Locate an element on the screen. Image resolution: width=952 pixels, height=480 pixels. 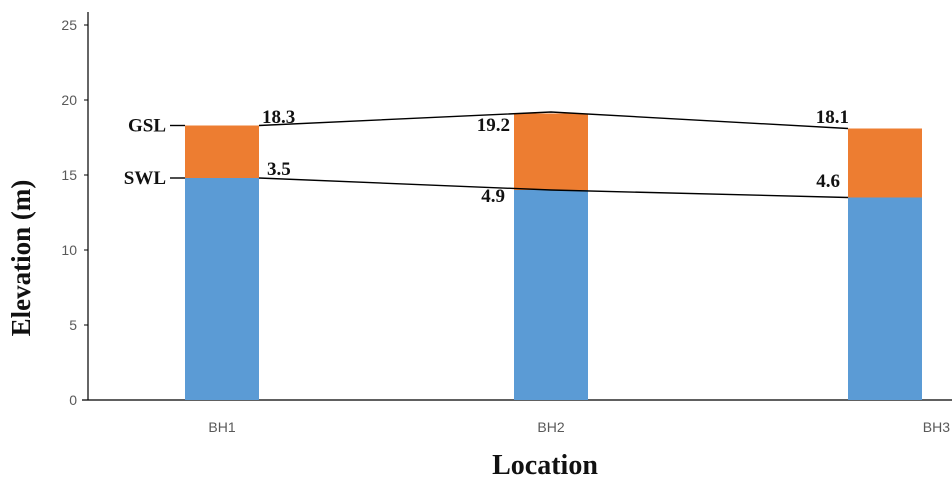
y-tick-label: 0 is located at coordinates (73, 400).